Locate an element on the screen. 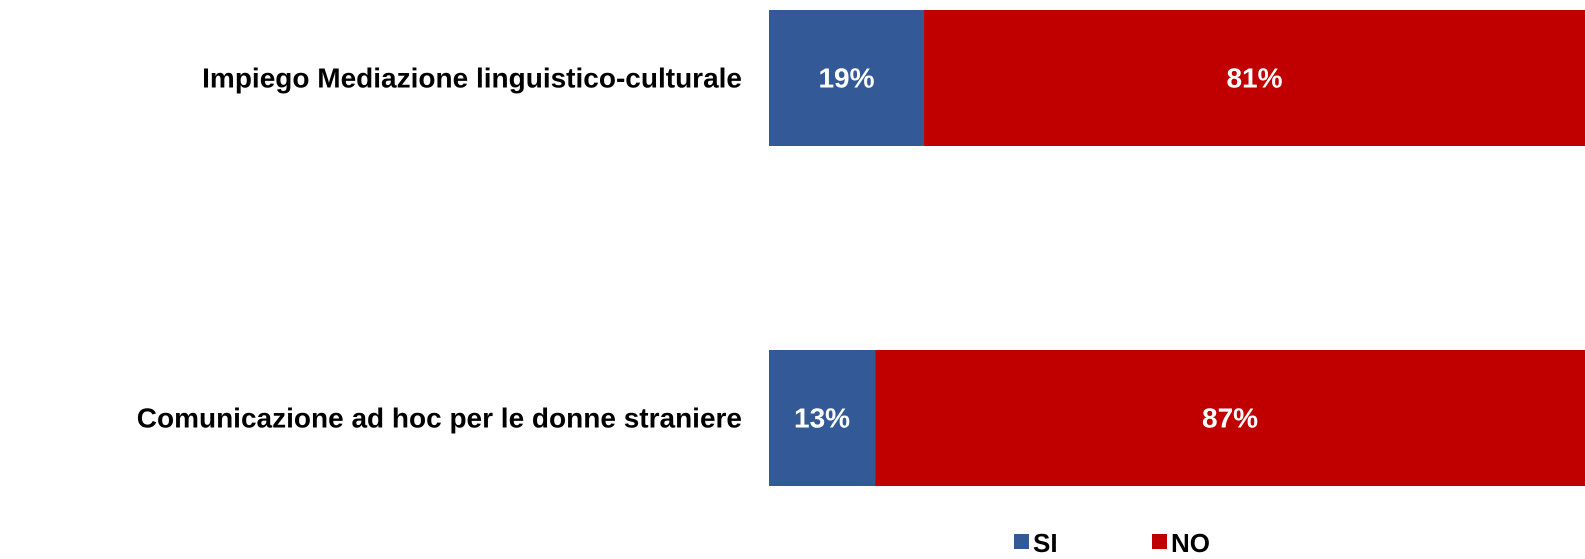  data-label-si-1: 19% is located at coordinates (846, 78).